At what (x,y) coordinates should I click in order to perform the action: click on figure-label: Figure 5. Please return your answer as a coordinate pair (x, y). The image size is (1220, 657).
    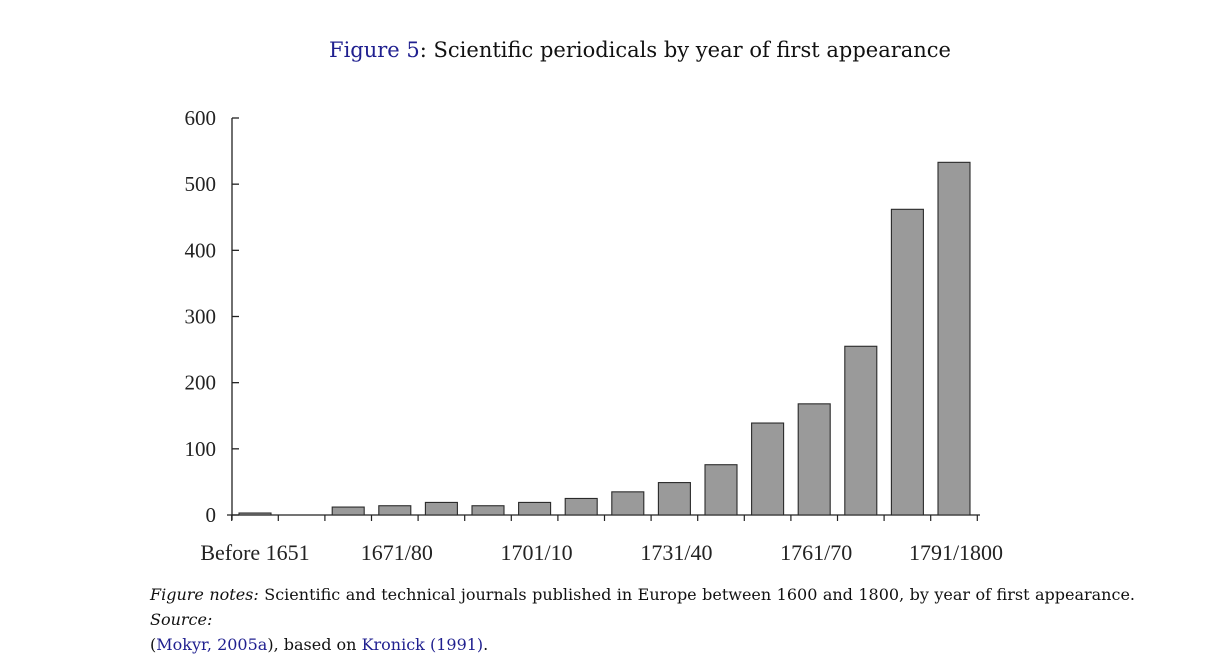
    Looking at the image, I should click on (374, 50).